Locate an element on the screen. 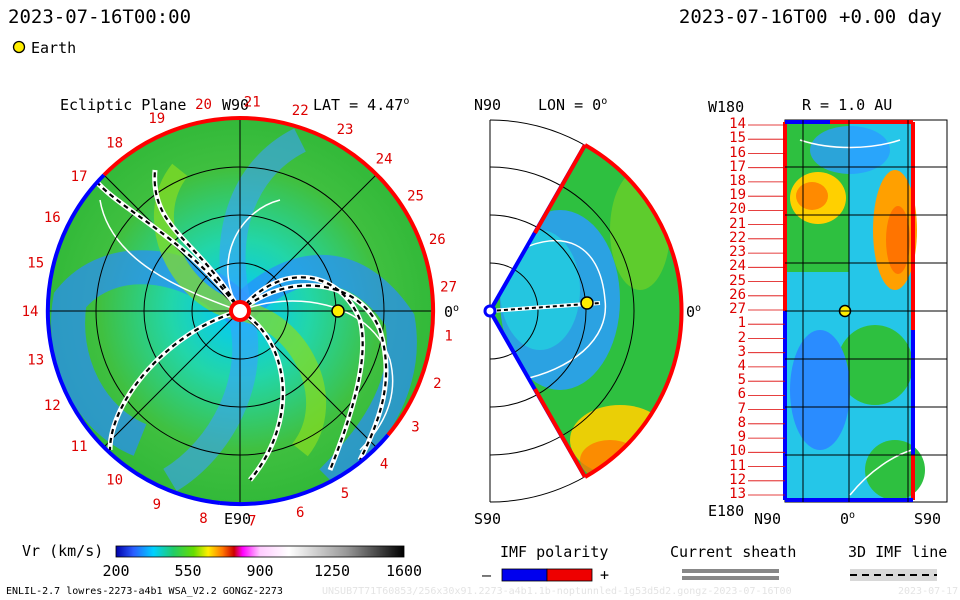 This screenshot has width=960, height=600. ecliptic-bottom-label: E90 is located at coordinates (238, 519).